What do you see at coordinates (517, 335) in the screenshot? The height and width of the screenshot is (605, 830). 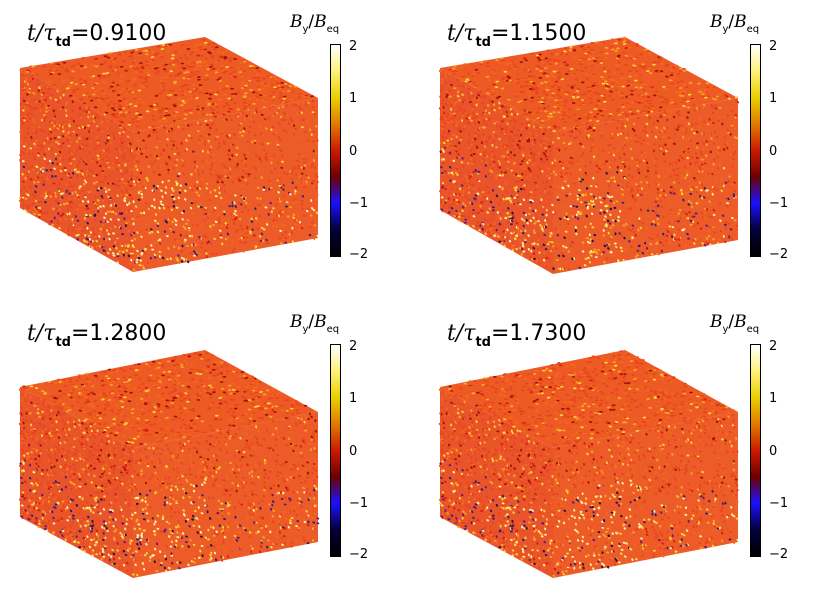 I see `time-label: t/τtd=1.7300` at bounding box center [517, 335].